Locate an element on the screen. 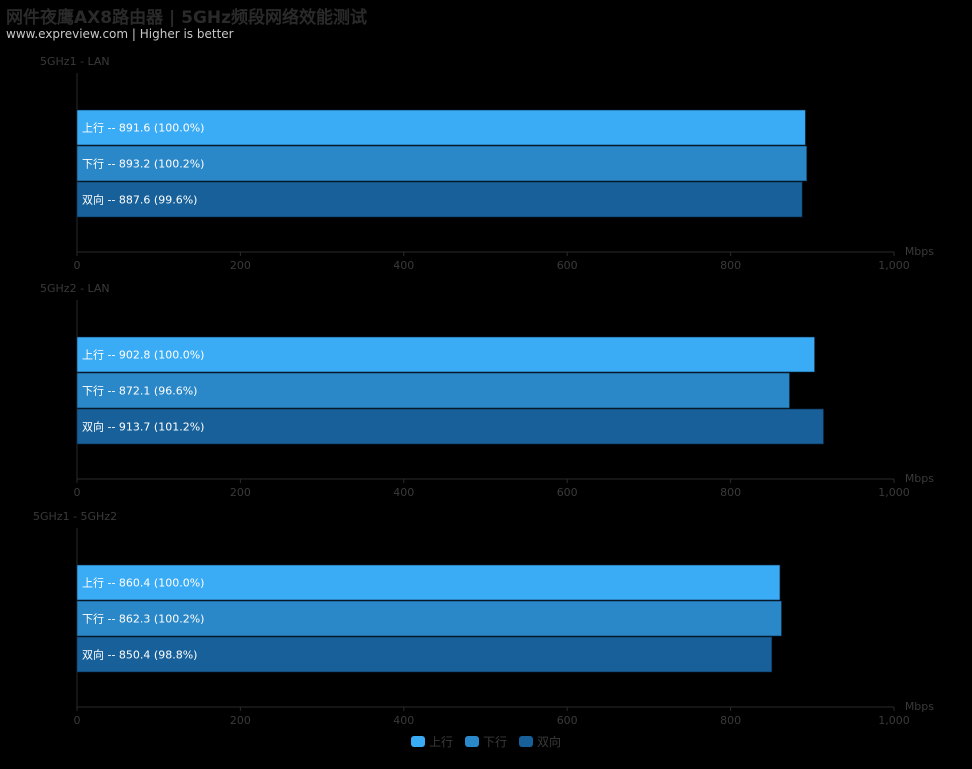 This screenshot has height=769, width=972. legend-swatch-up is located at coordinates (417, 741).